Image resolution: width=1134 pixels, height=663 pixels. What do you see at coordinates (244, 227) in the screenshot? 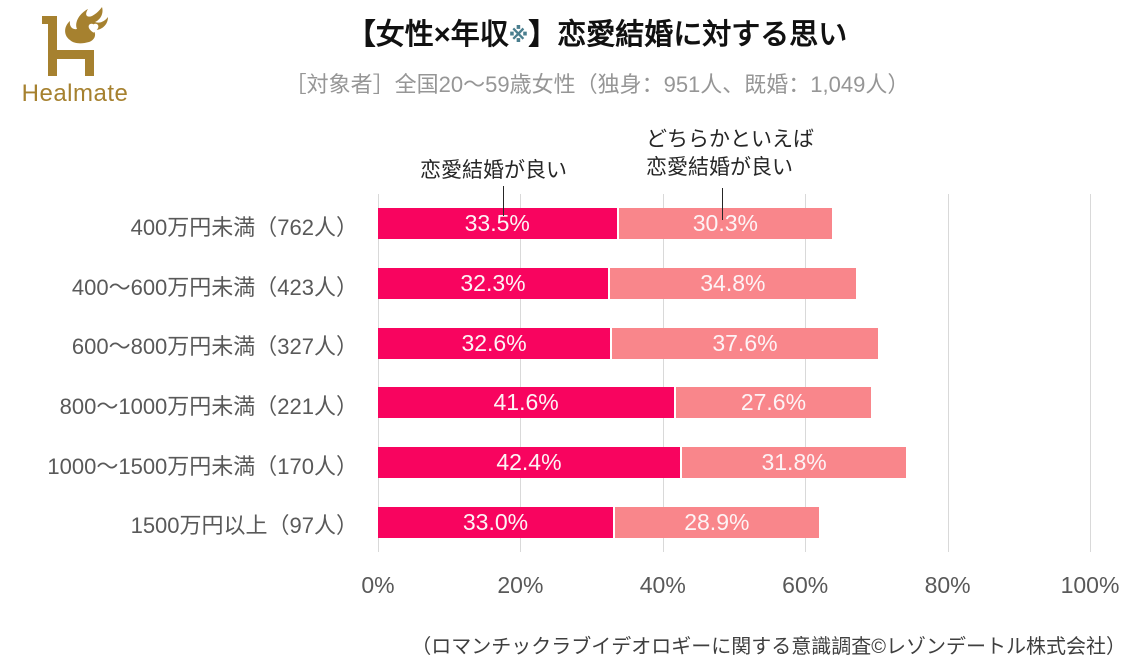
I see `category-label: 400万円未満（762人）` at bounding box center [244, 227].